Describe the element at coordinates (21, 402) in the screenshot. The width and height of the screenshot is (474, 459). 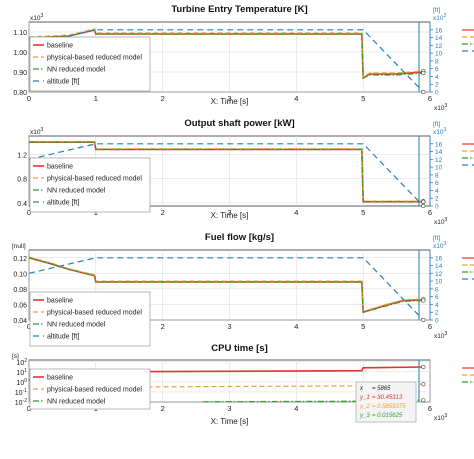
I see `y-tick-label: 10⁻²` at that location.